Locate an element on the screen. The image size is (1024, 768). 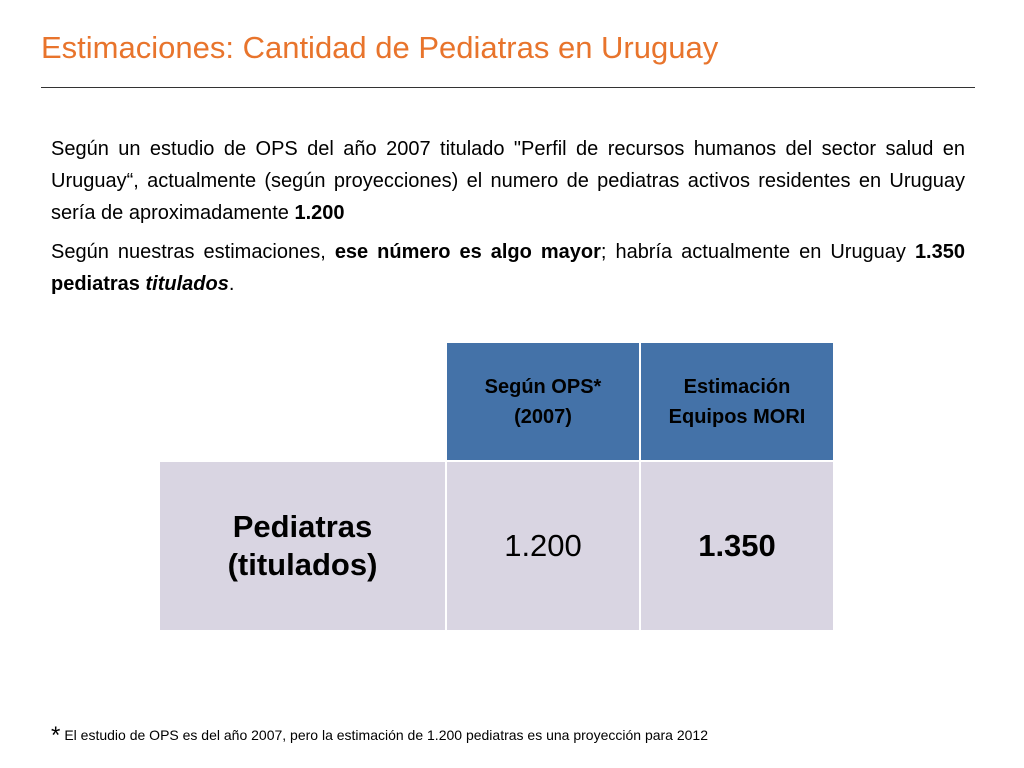
value-ops: 1.200 is located at coordinates (542, 545).